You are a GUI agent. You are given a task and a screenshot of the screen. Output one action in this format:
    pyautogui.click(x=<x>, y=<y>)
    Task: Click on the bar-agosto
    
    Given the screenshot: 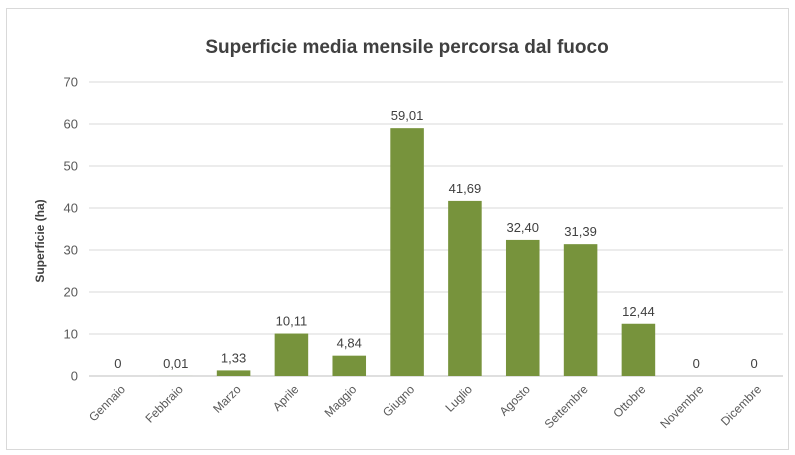 What is the action you would take?
    pyautogui.click(x=522, y=307)
    